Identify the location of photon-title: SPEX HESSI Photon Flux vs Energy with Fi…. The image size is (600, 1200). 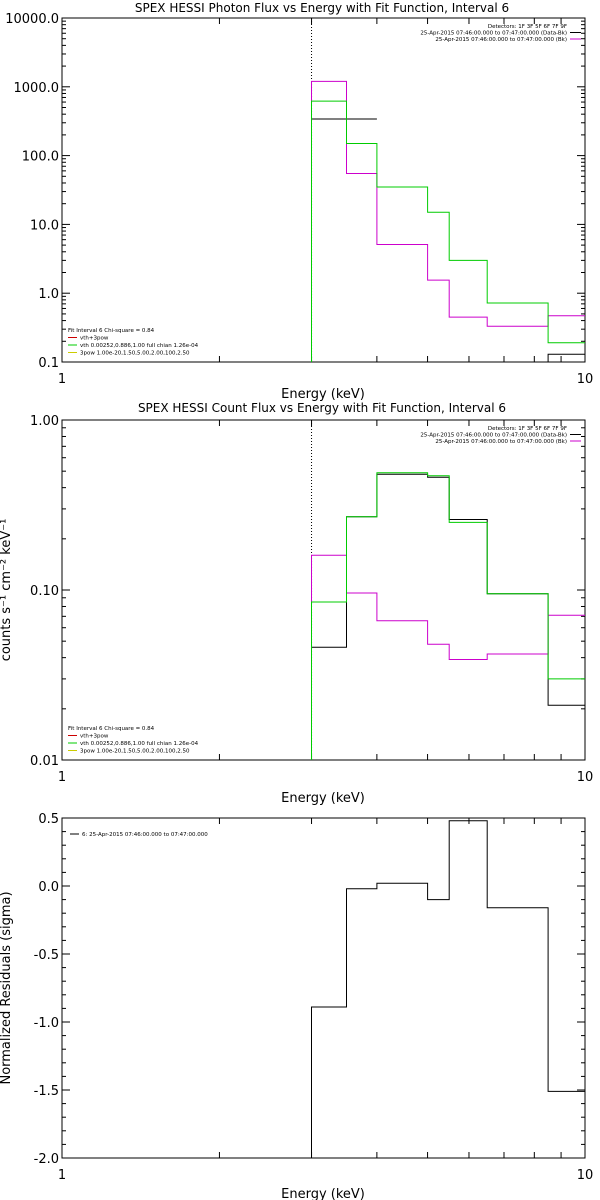
(322, 8).